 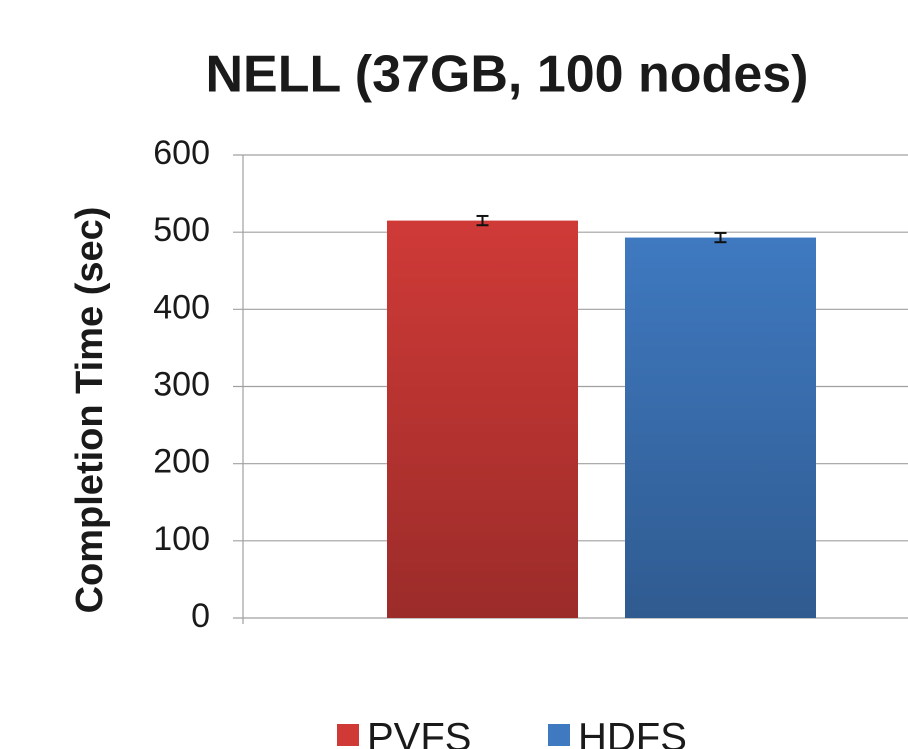 What do you see at coordinates (419, 732) in the screenshot?
I see `legend-label: PVFS` at bounding box center [419, 732].